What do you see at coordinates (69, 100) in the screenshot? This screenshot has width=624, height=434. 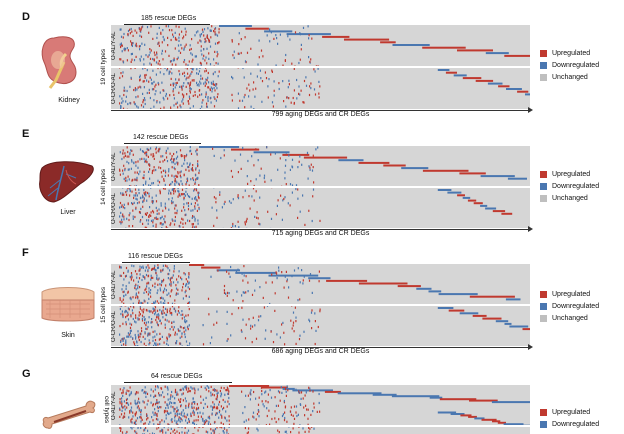 I see `organ-name: Kidney` at bounding box center [69, 100].